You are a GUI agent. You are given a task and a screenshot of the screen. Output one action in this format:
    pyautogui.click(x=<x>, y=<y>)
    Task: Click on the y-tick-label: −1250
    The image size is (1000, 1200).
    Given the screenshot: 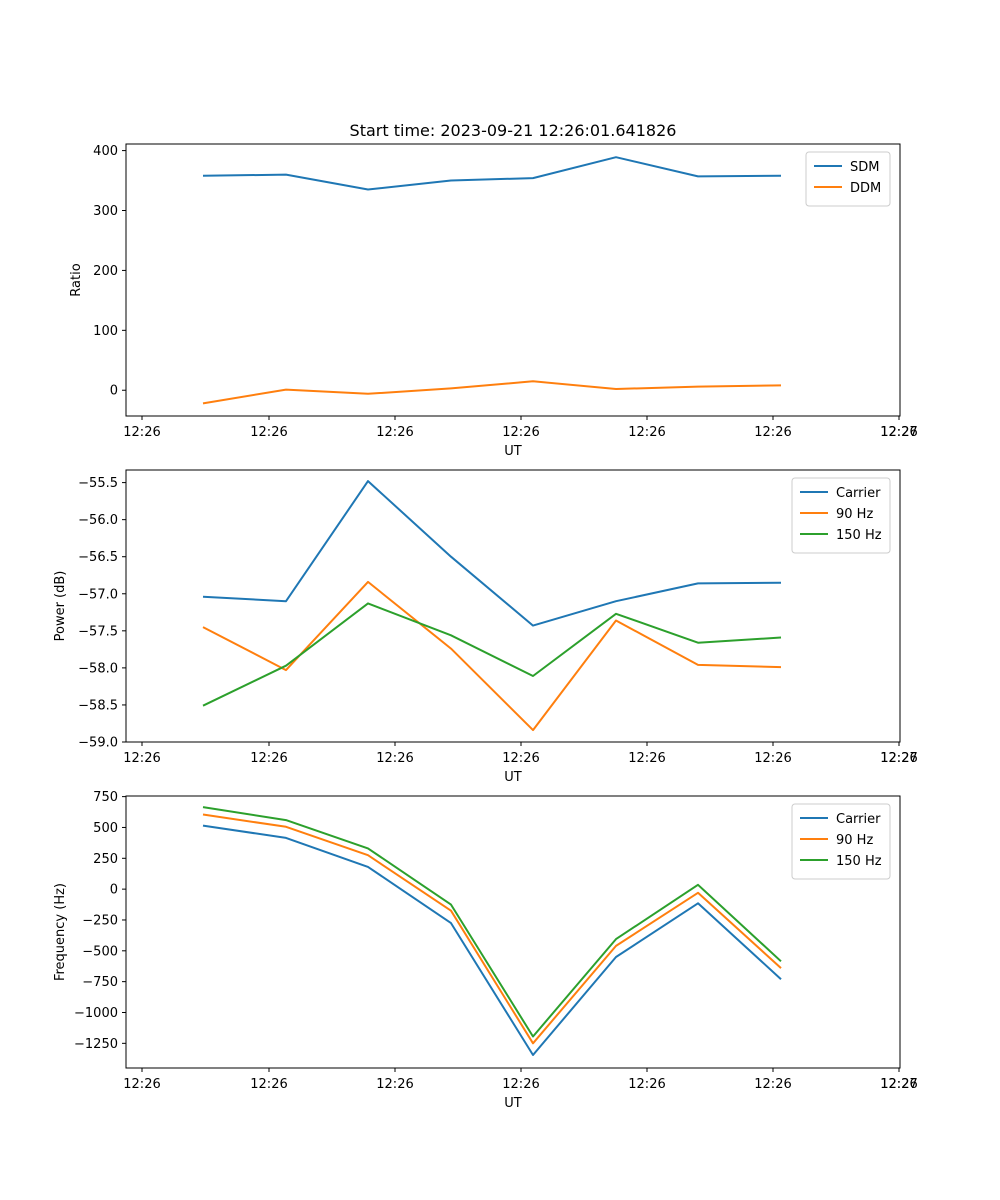 What is the action you would take?
    pyautogui.click(x=96, y=1044)
    